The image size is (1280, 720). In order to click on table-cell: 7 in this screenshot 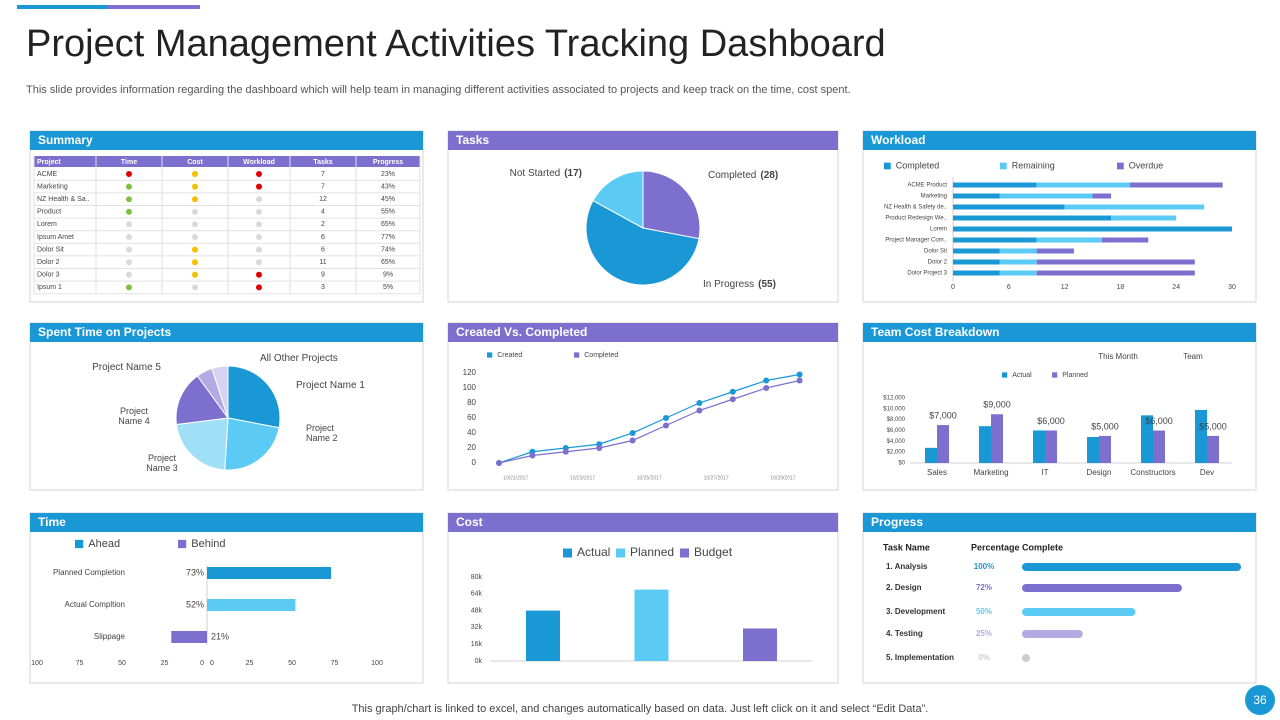, I will do `click(323, 186)`.